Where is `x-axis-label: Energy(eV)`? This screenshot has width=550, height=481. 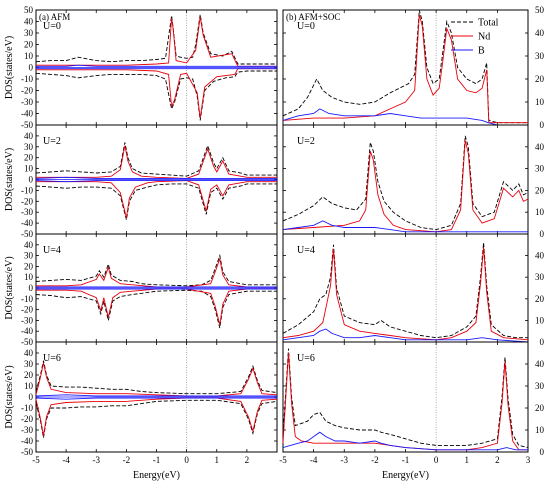 x-axis-label: Energy(eV) is located at coordinates (405, 475).